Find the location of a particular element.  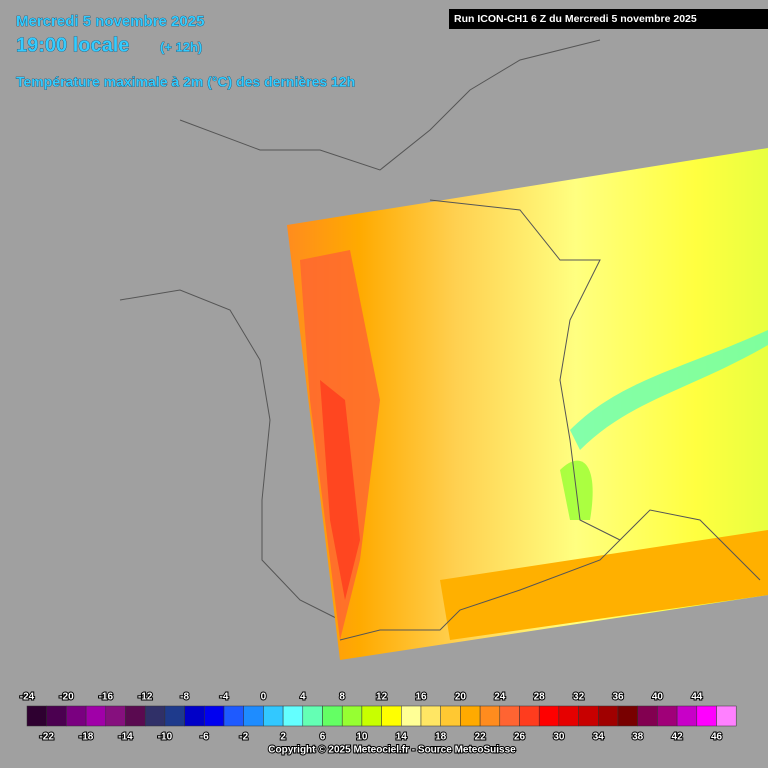

legend-label: -2 is located at coordinates (243, 737).